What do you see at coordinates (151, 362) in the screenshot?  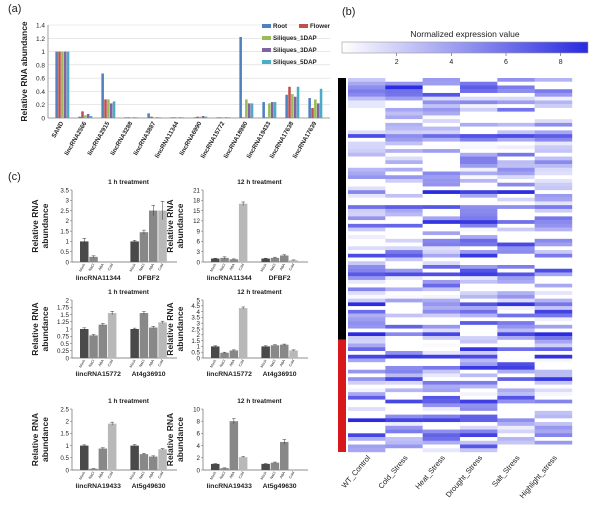 I see `treatment-label: ABA` at bounding box center [151, 362].